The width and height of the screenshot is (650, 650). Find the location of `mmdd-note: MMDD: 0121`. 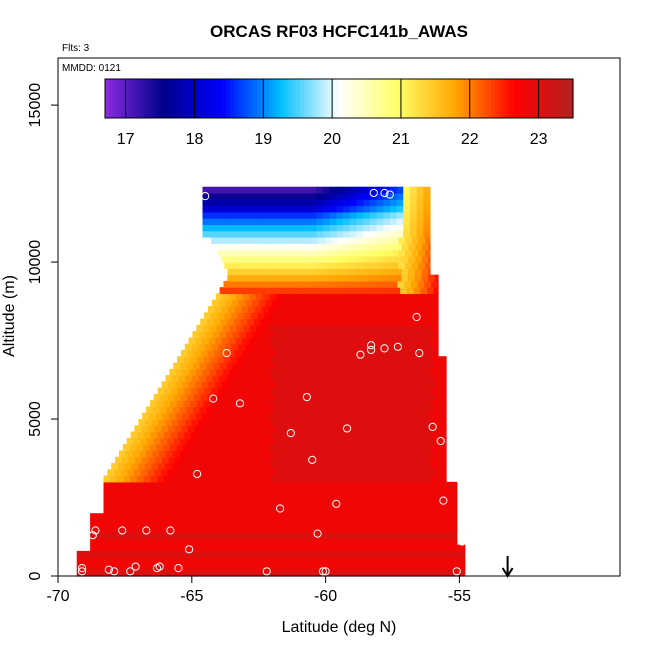

mmdd-note: MMDD: 0121 is located at coordinates (91, 68).